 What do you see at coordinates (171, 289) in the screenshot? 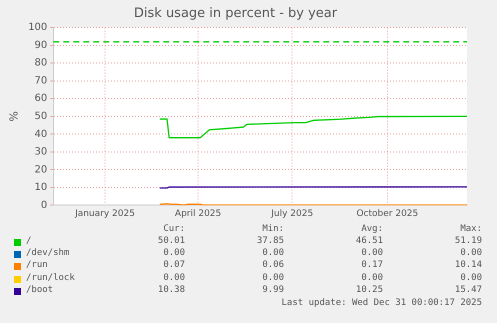
I see `text: 10.38` at bounding box center [171, 289].